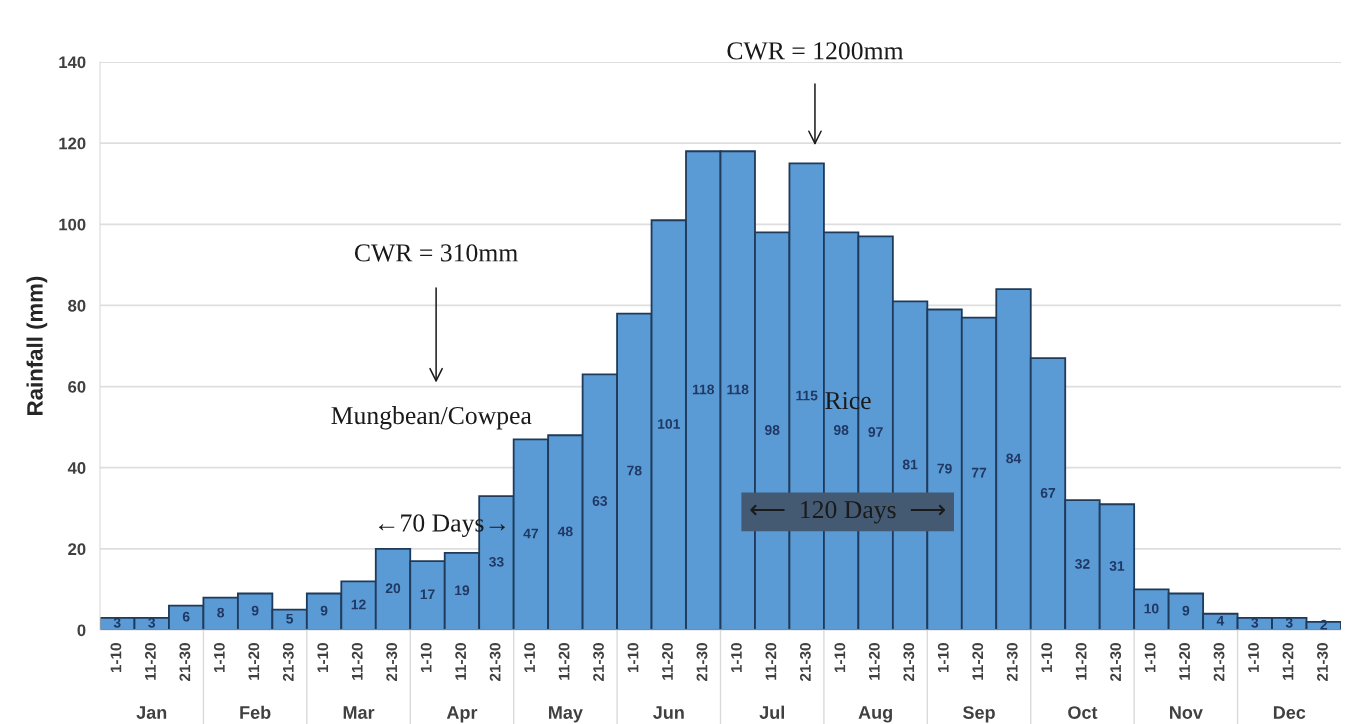  I want to click on annotation: ⟵ 120 Days ⟶, so click(848, 512).